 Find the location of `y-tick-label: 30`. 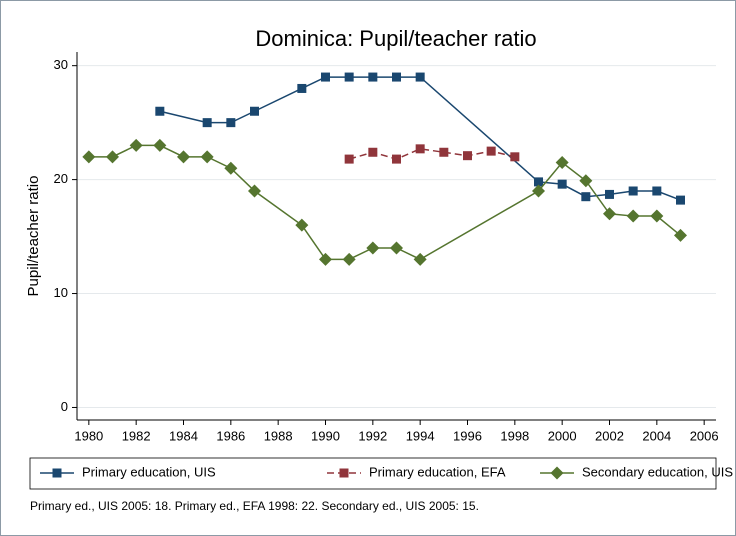

y-tick-label: 30 is located at coordinates (61, 64).